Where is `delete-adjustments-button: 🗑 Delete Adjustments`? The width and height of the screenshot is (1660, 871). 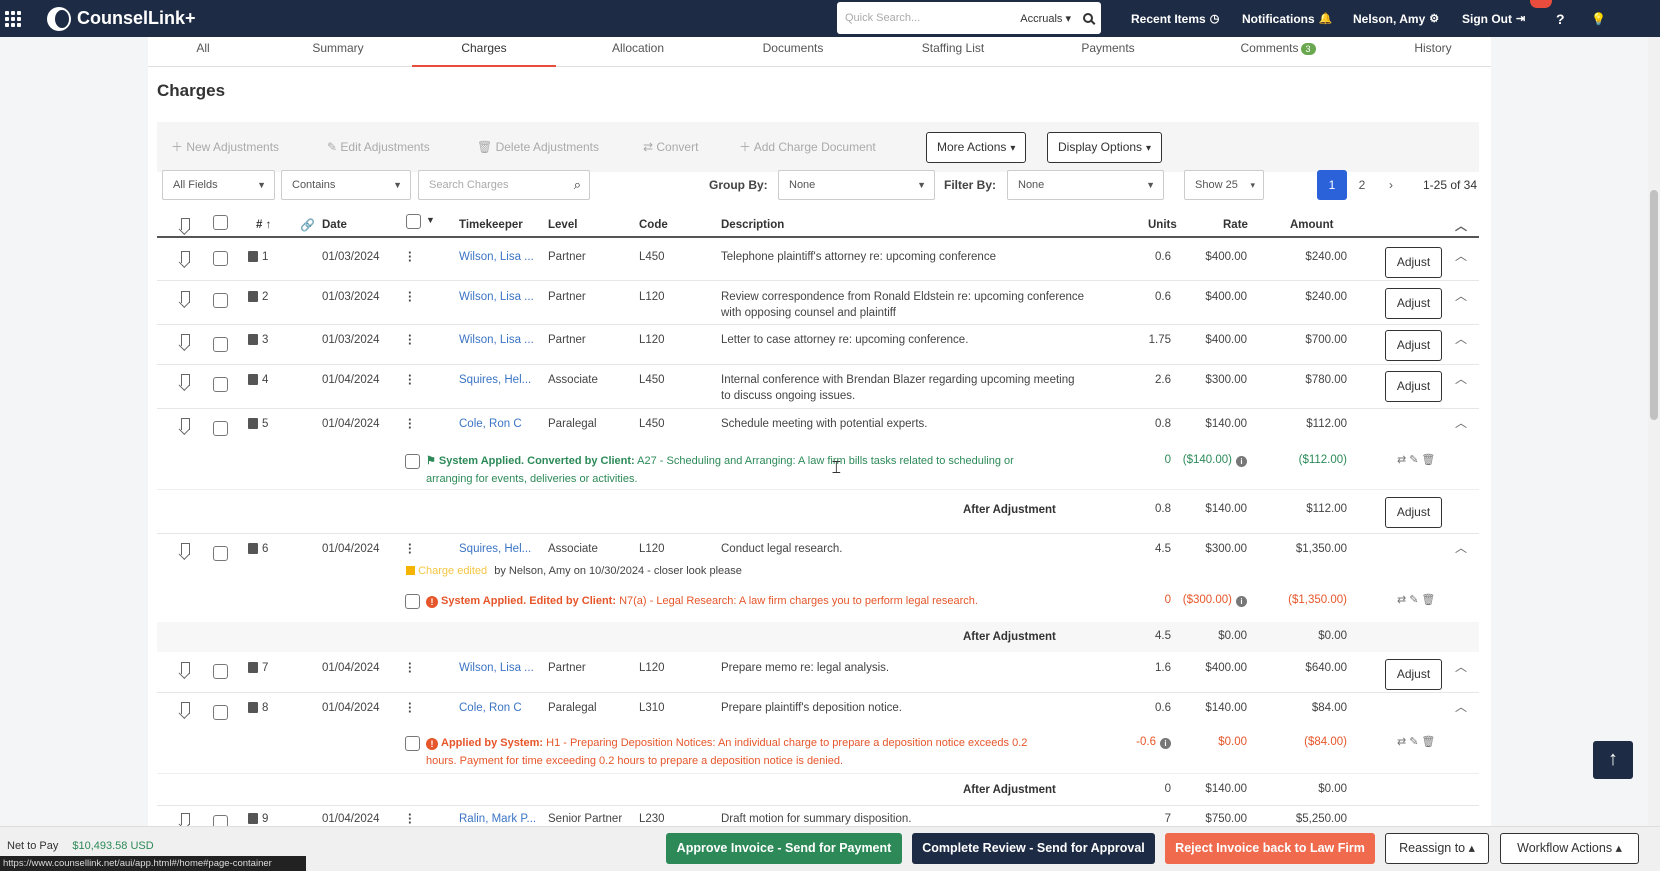 delete-adjustments-button: 🗑 Delete Adjustments is located at coordinates (538, 147).